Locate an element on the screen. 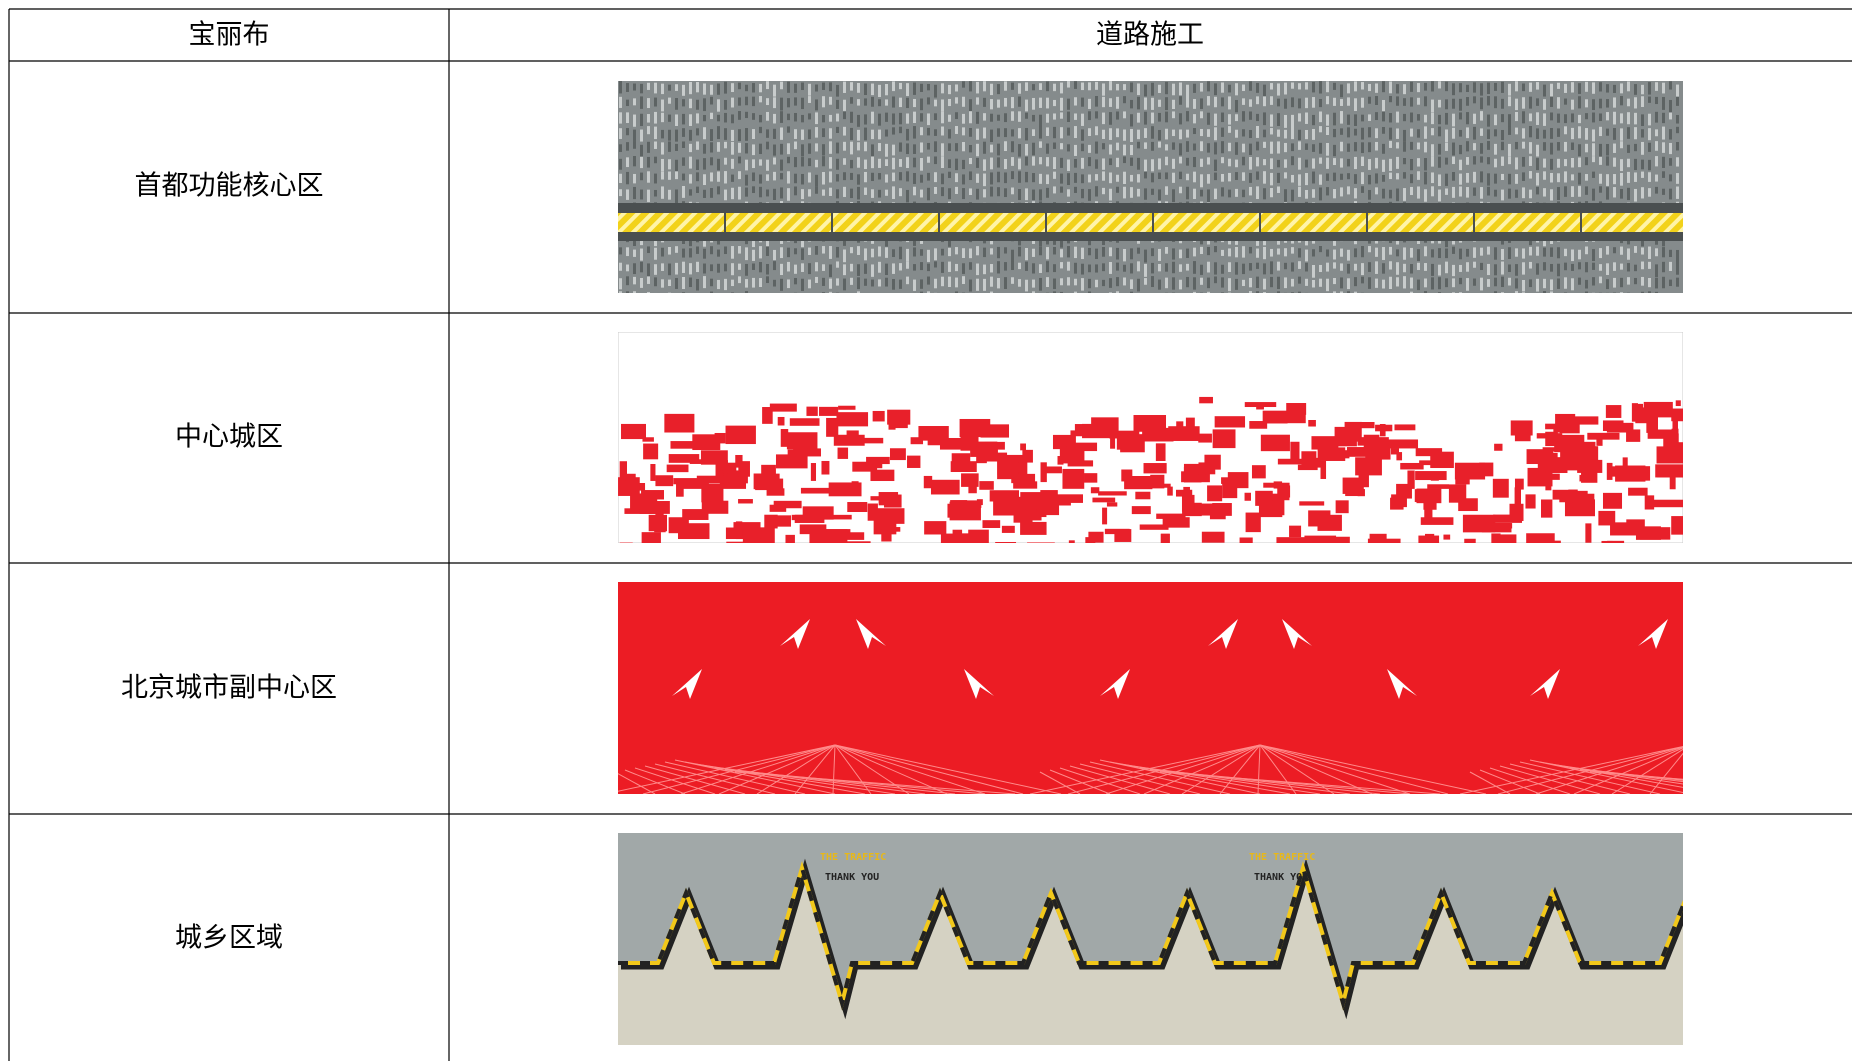 This screenshot has height=1061, width=1852. zigzag-shadow is located at coordinates (1152, 939).